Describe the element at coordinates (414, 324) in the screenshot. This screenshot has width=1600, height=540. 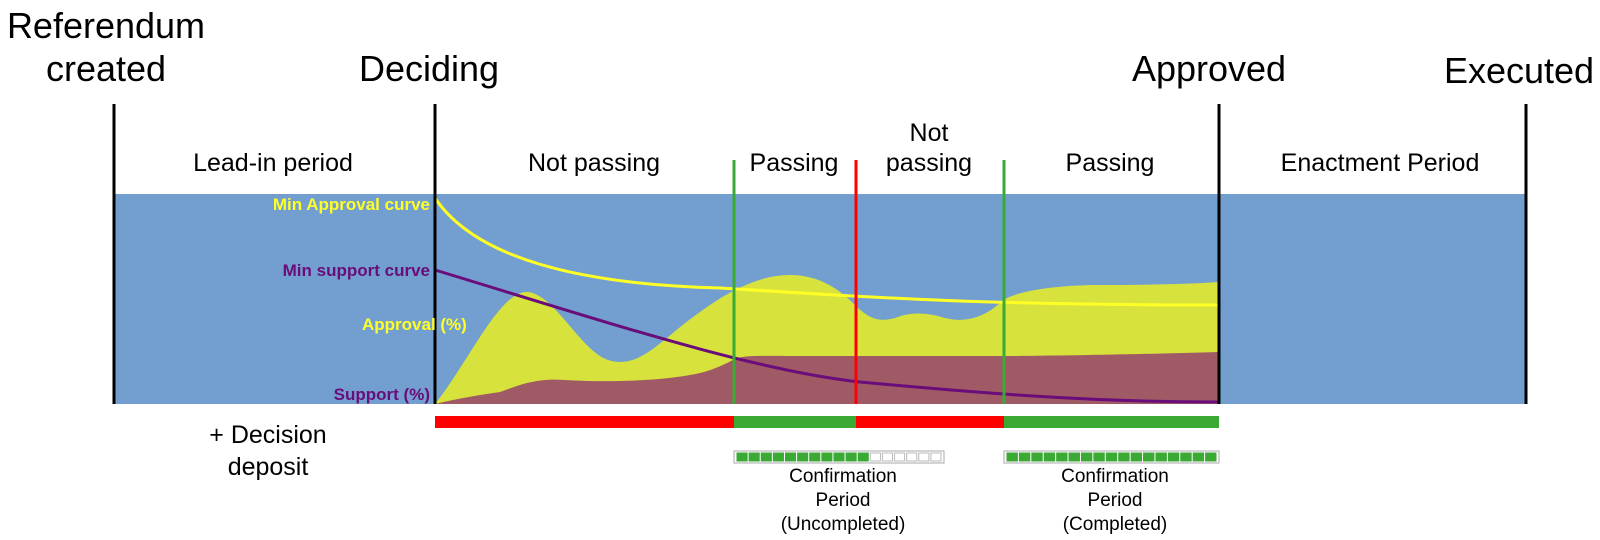
I see `label-approval-percent: Approval (%)` at that location.